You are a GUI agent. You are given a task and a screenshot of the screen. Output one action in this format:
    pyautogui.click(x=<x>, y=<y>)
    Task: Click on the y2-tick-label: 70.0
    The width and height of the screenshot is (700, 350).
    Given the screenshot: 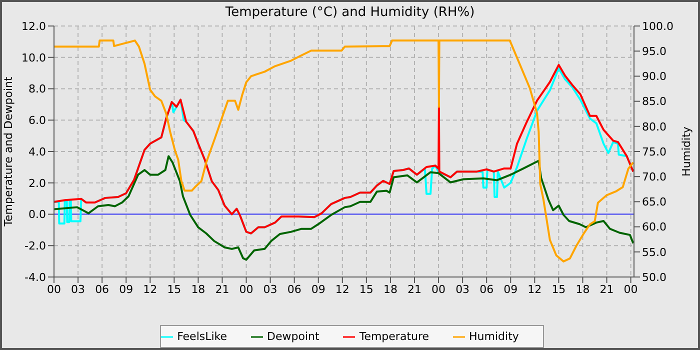 What is the action you would take?
    pyautogui.click(x=654, y=177)
    